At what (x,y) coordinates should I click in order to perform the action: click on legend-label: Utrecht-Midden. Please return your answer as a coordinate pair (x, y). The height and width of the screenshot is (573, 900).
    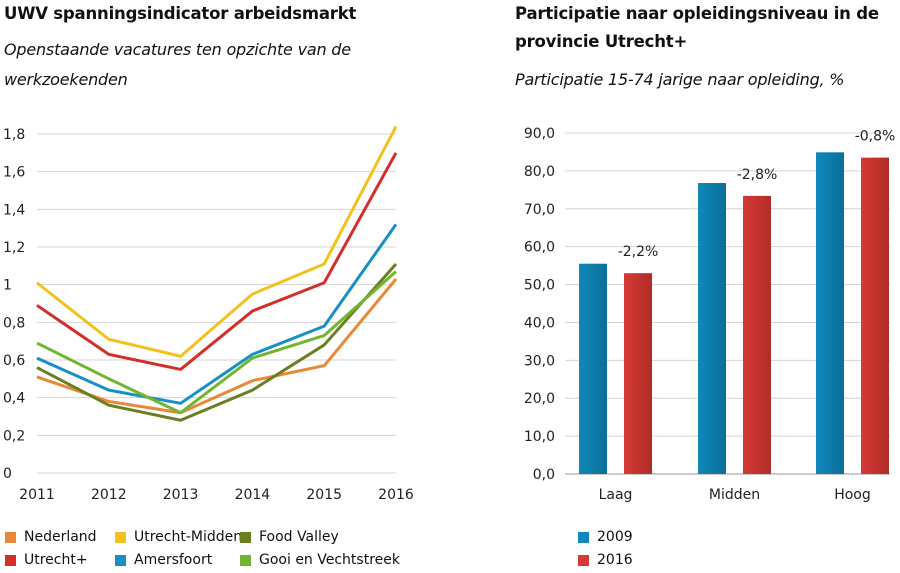
    Looking at the image, I should click on (188, 537).